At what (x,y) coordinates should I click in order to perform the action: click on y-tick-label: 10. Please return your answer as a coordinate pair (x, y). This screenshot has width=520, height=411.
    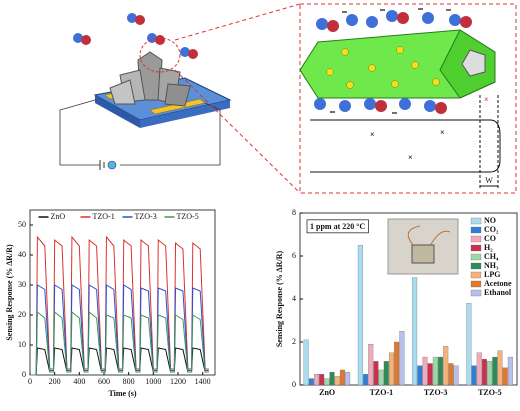
    Looking at the image, I should click on (22, 344).